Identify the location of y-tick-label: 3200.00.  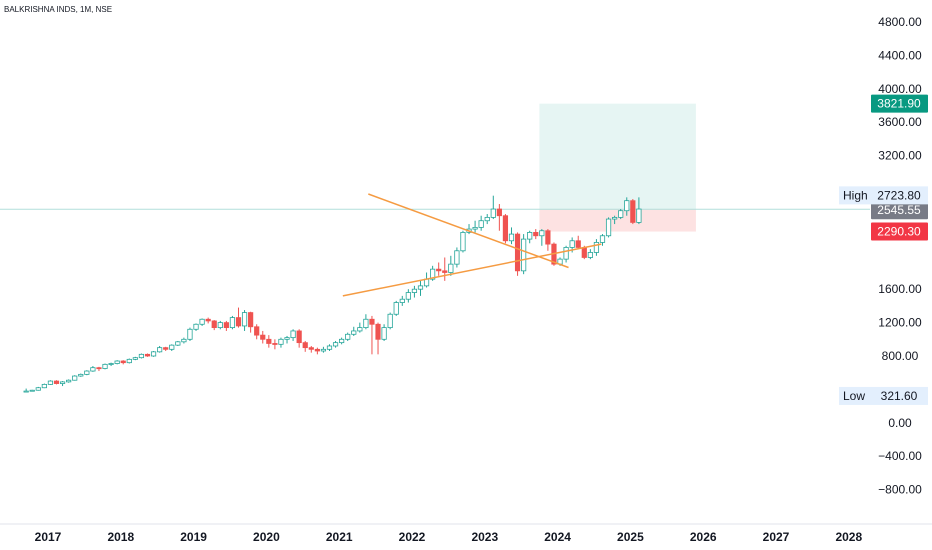
(900, 156).